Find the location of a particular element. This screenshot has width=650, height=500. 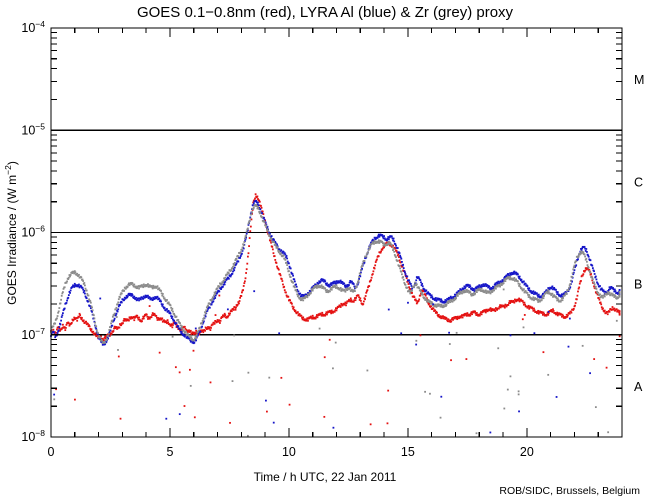

flare-class-a: A is located at coordinates (638, 387).